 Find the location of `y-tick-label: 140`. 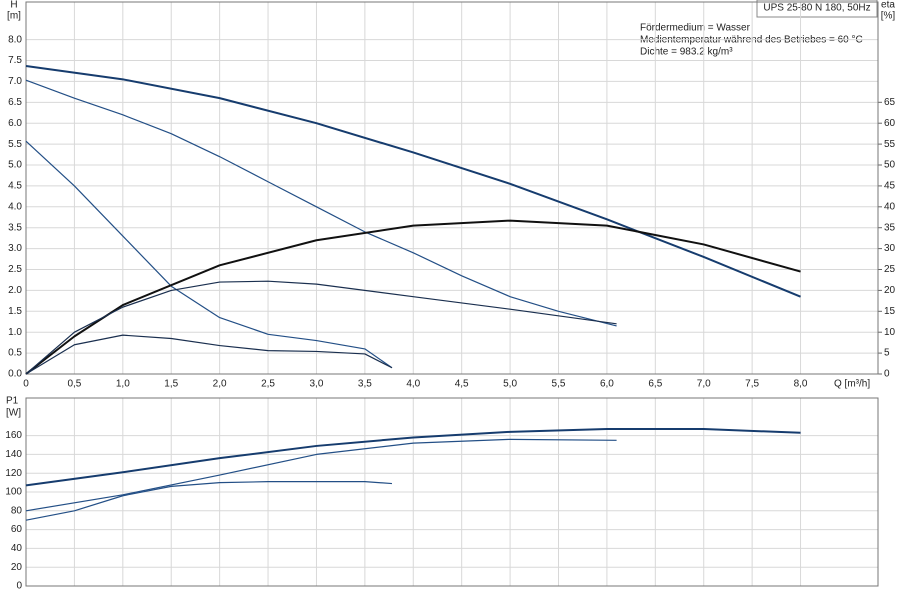

y-tick-label: 140 is located at coordinates (13, 454).